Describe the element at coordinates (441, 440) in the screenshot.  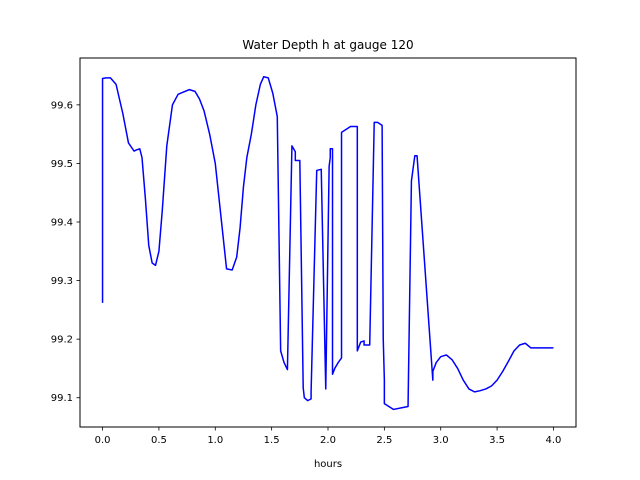
I see `x-tick-label: 3.0` at that location.